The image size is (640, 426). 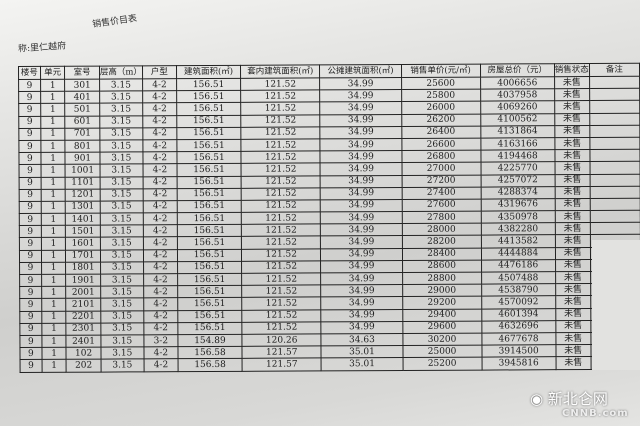 I want to click on table-cell: 4601394, so click(x=518, y=314).